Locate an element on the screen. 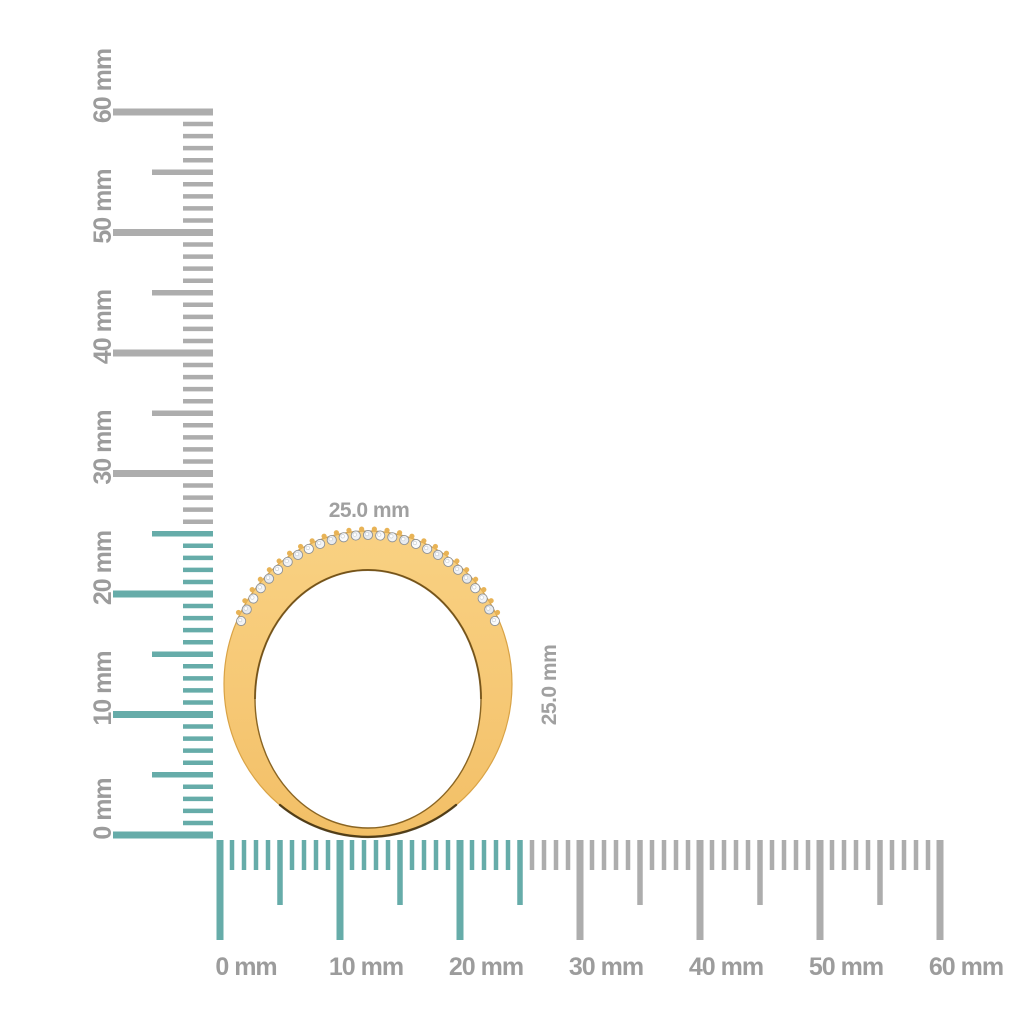 This screenshot has width=1024, height=1024. ring-illustration is located at coordinates (368, 682).